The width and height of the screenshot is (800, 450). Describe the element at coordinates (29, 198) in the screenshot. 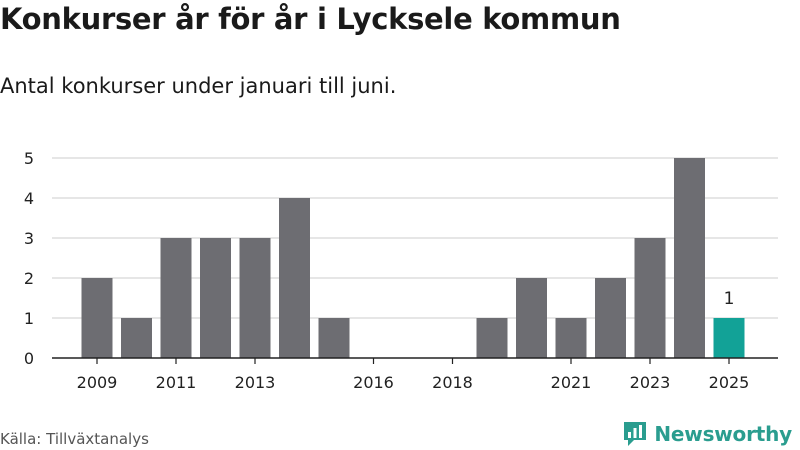

I see `y-tick-label: 4` at that location.